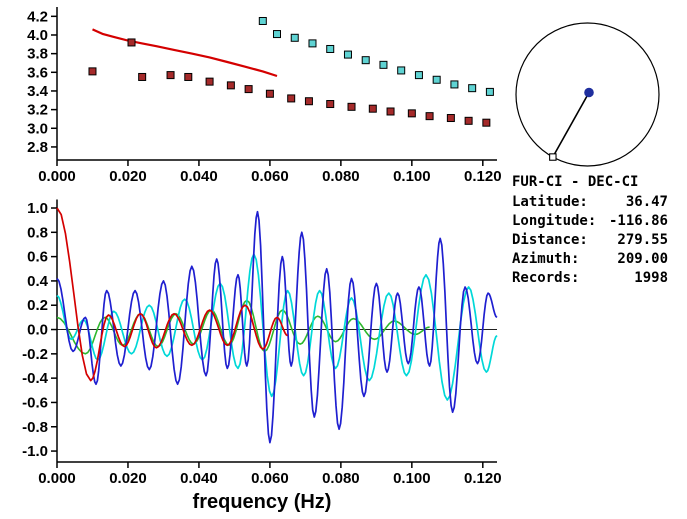  Describe the element at coordinates (651, 278) in the screenshot. I see `records-value: 1998` at that location.